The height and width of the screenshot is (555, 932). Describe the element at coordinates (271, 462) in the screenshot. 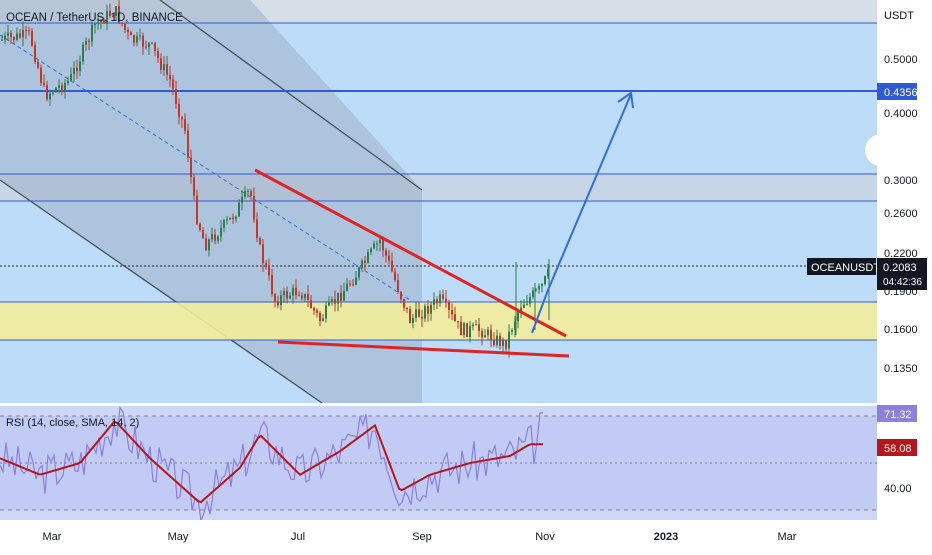

I see `rsi-ma-line` at that location.